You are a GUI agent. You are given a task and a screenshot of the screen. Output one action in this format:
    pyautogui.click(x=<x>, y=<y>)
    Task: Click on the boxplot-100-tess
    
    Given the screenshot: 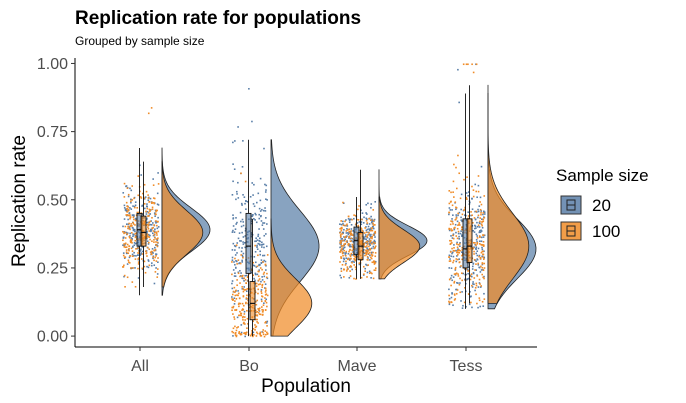 What is the action you would take?
    pyautogui.click(x=469, y=194)
    